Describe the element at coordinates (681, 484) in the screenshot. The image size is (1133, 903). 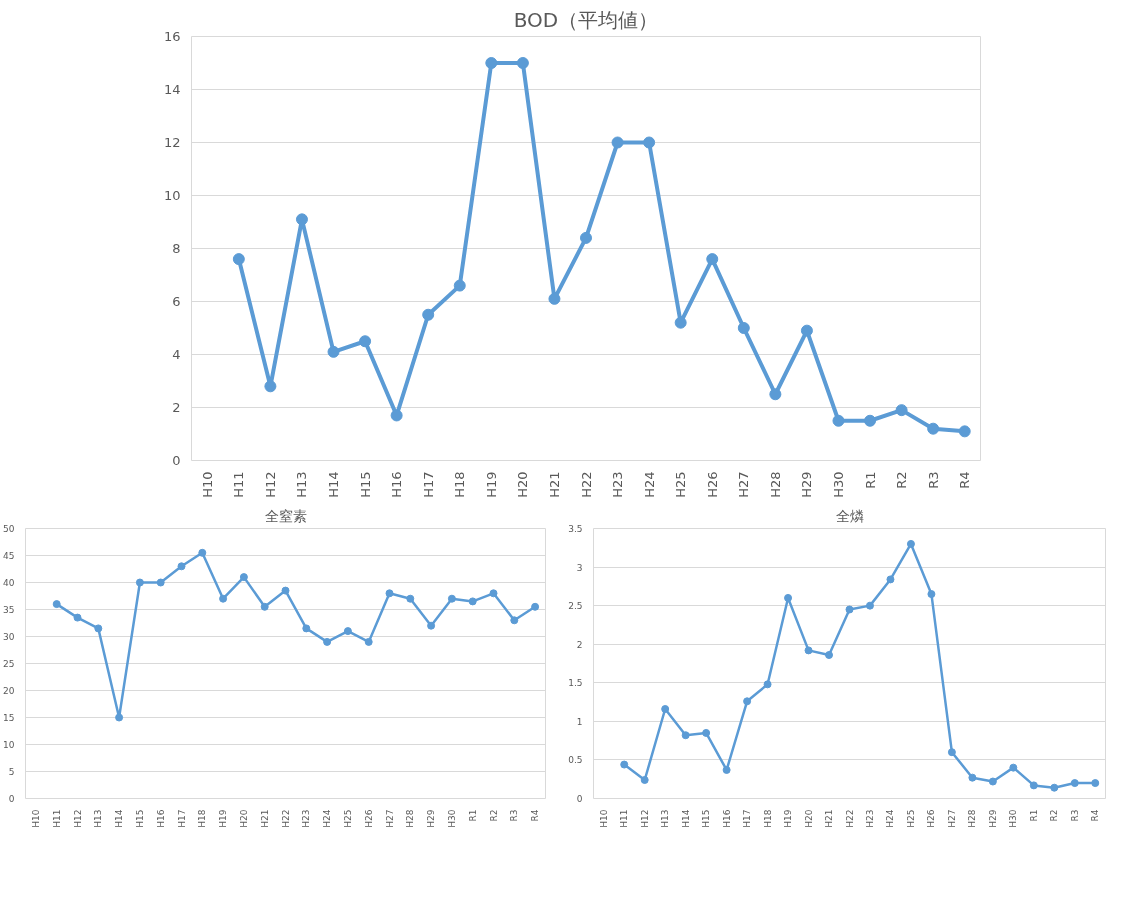
I see `x-tick-label: H25` at that location.